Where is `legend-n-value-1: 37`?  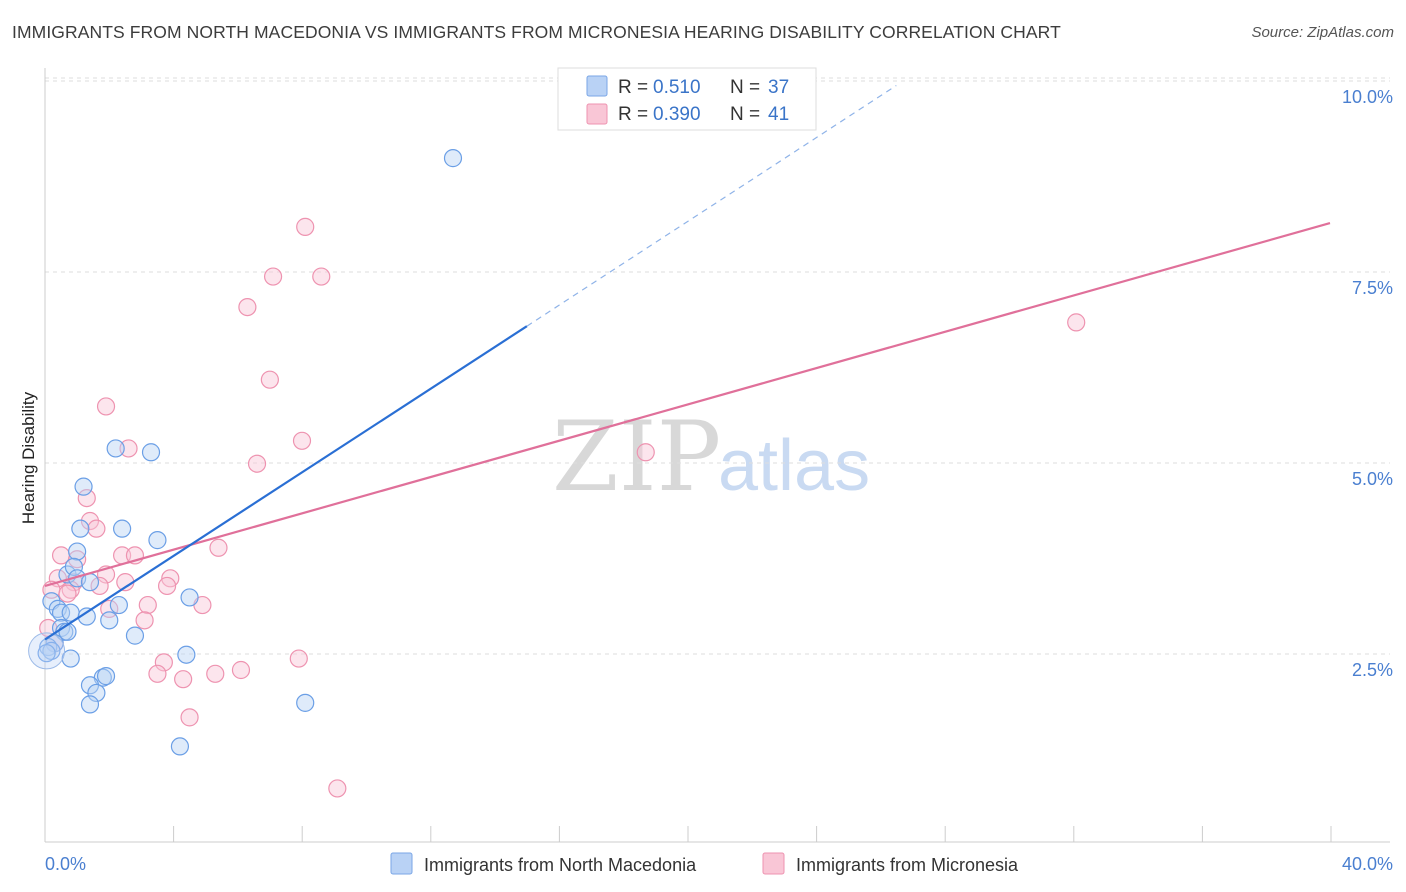 legend-n-value-1: 37 is located at coordinates (778, 87).